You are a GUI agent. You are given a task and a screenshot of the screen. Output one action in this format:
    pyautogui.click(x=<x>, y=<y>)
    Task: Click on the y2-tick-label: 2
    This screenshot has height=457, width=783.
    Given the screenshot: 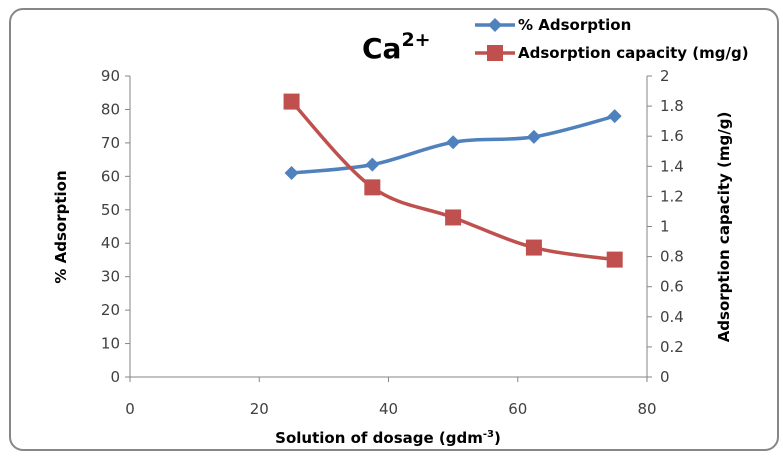 What is the action you would take?
    pyautogui.click(x=665, y=76)
    